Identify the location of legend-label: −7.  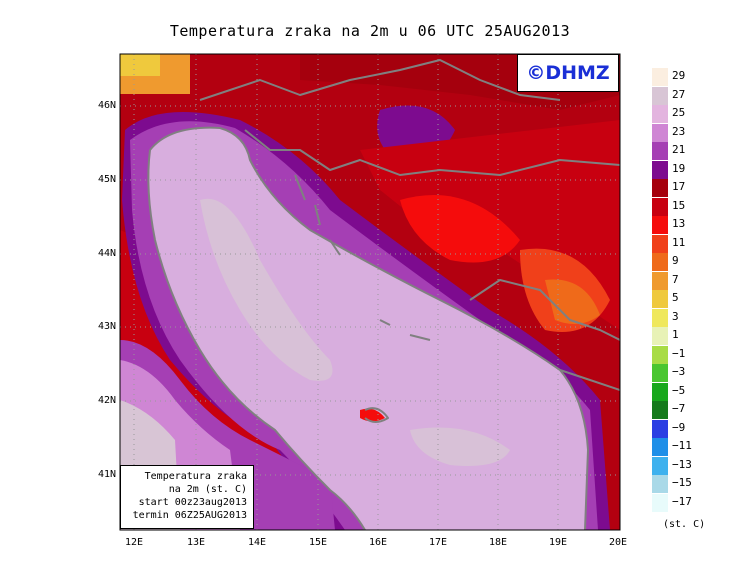
(679, 408).